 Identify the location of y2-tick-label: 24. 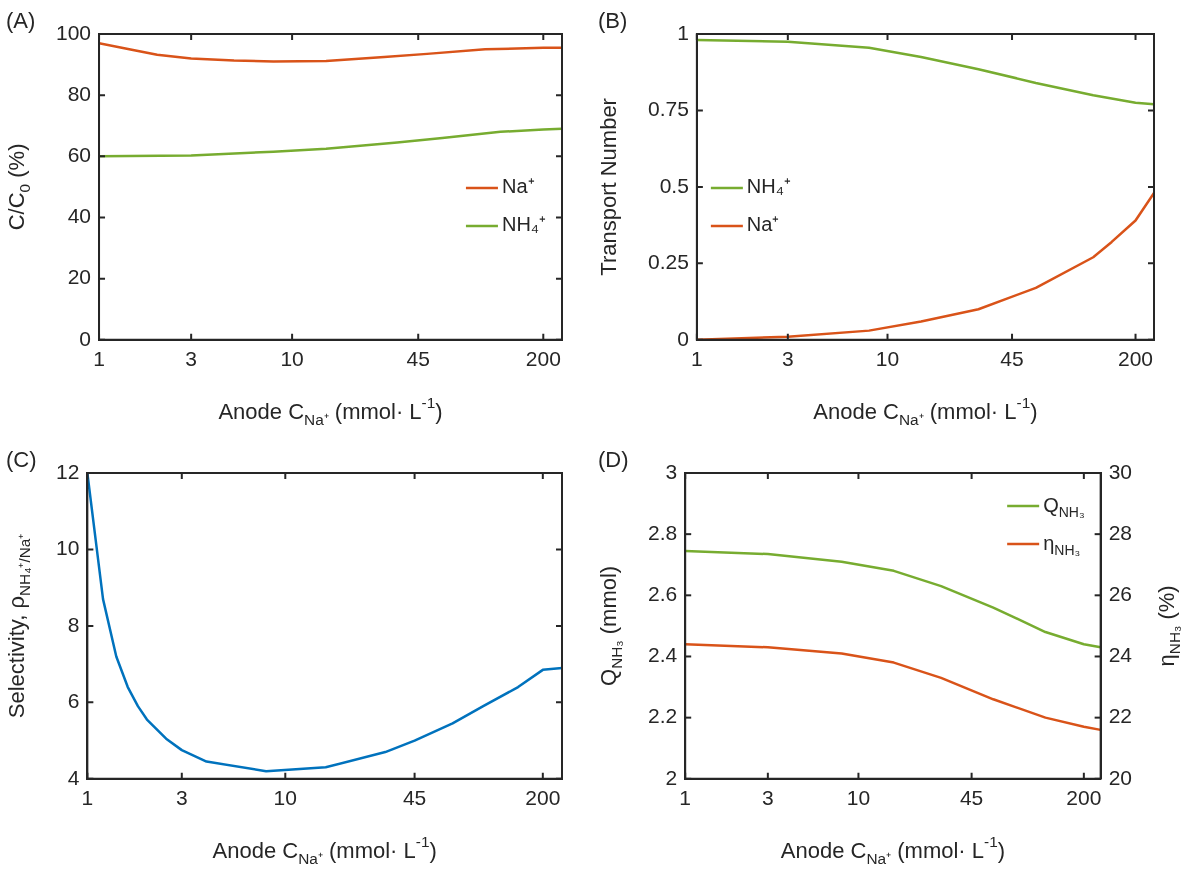
(1120, 655).